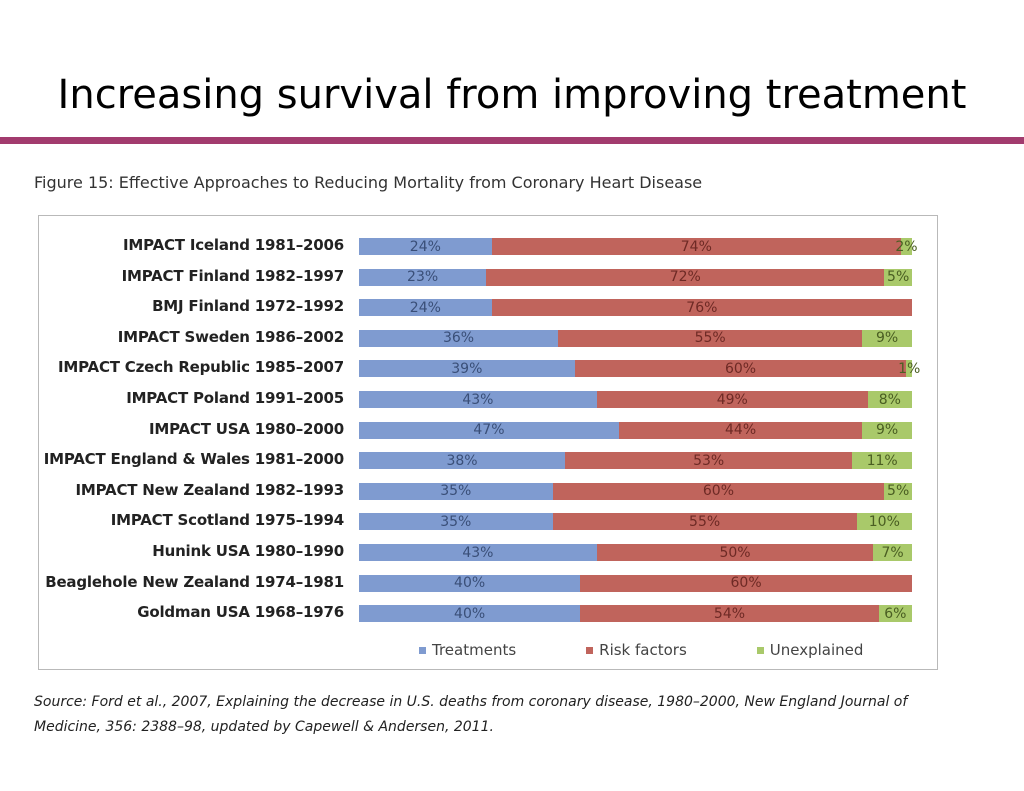  I want to click on legend-label: Unexplained, so click(816, 650).